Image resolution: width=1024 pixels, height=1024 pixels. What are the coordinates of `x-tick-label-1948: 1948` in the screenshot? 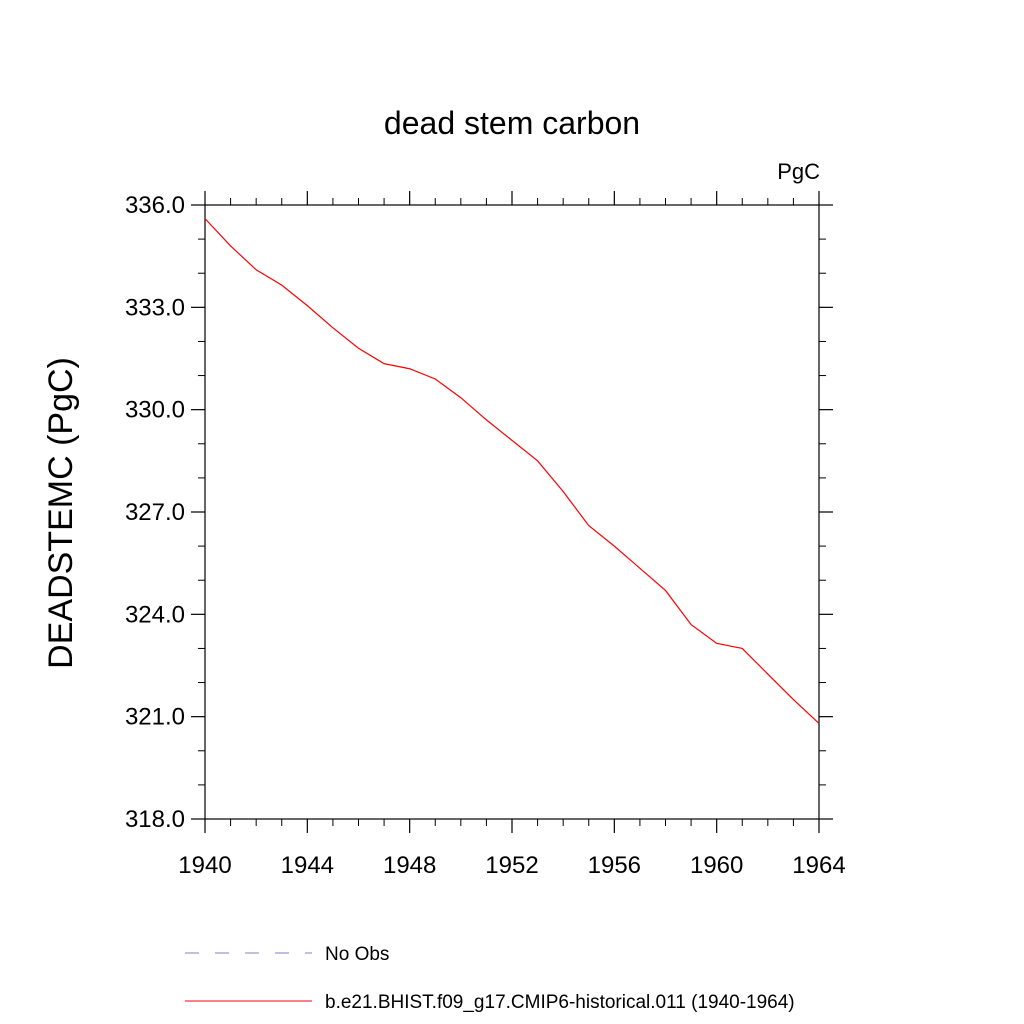 It's located at (409, 865).